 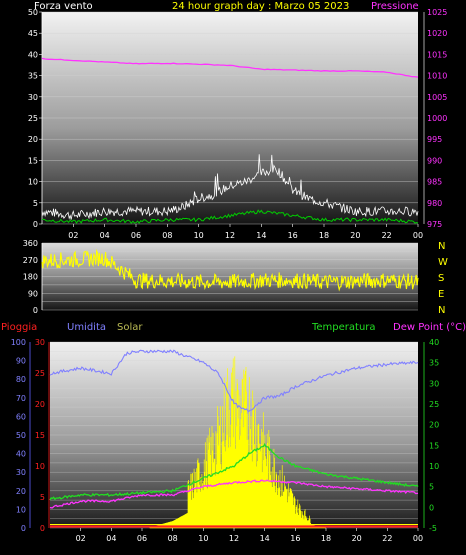 I want to click on series-temperature, so click(x=234, y=471).